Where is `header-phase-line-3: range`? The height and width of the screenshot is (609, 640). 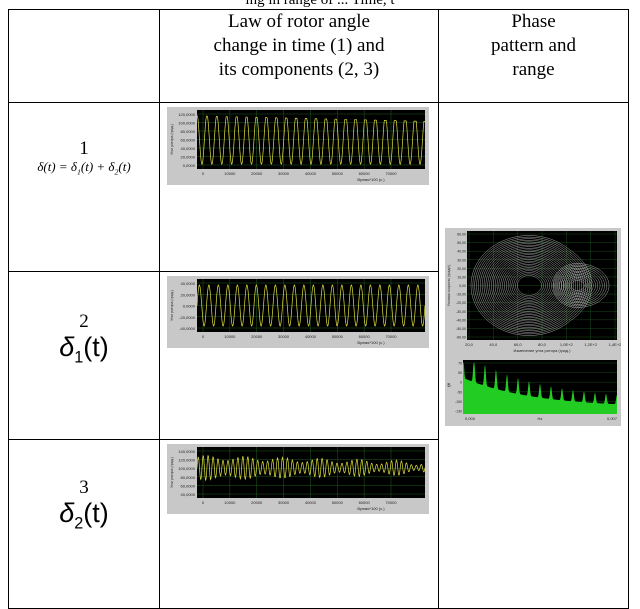
header-phase-line-3: range is located at coordinates (533, 69).